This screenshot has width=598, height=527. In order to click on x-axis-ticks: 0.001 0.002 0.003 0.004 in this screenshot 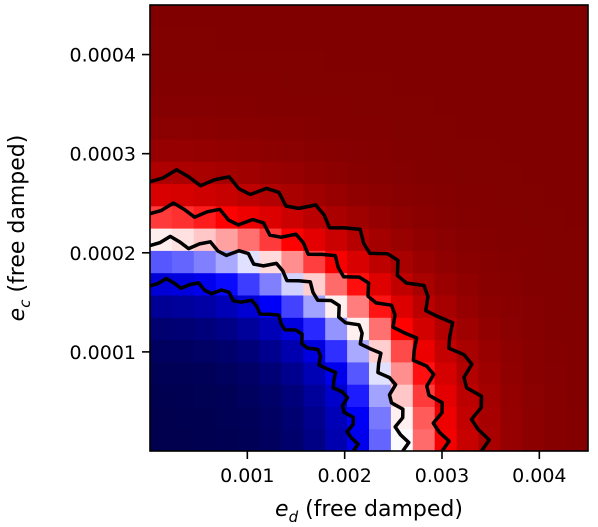, I will do `click(393, 469)`.